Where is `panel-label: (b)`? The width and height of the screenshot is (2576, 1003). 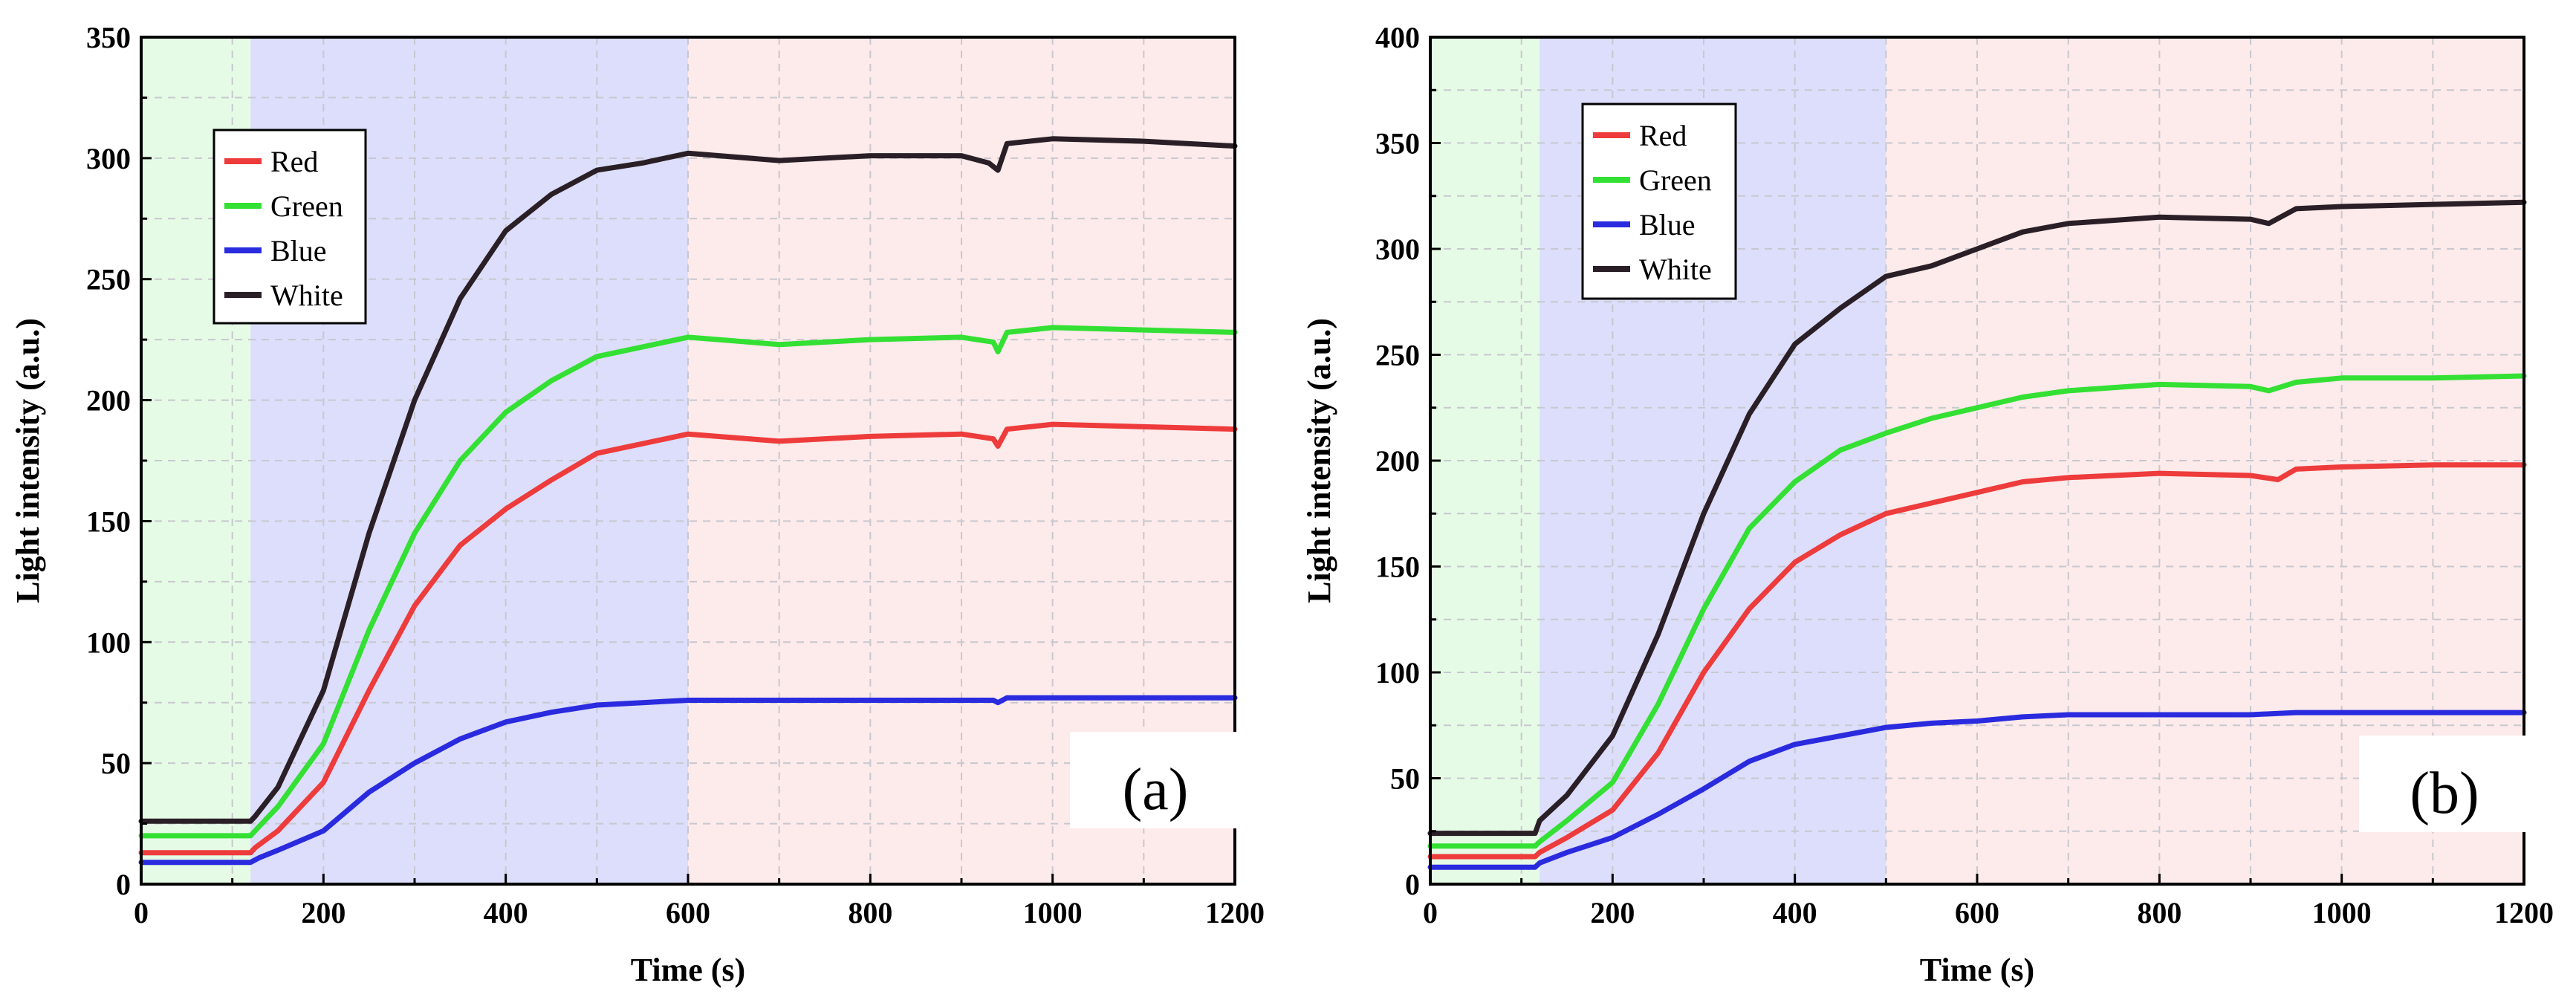
panel-label: (b) is located at coordinates (2444, 793).